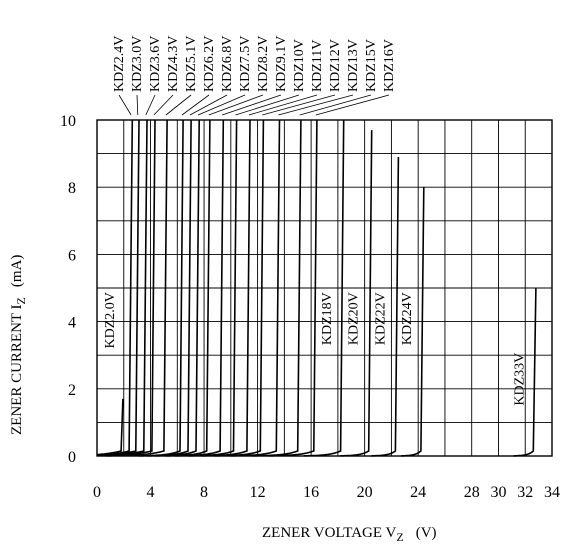 This screenshot has width=570, height=556. Describe the element at coordinates (209, 64) in the screenshot. I see `label-kdz6-2v: KDZ6.2V` at that location.